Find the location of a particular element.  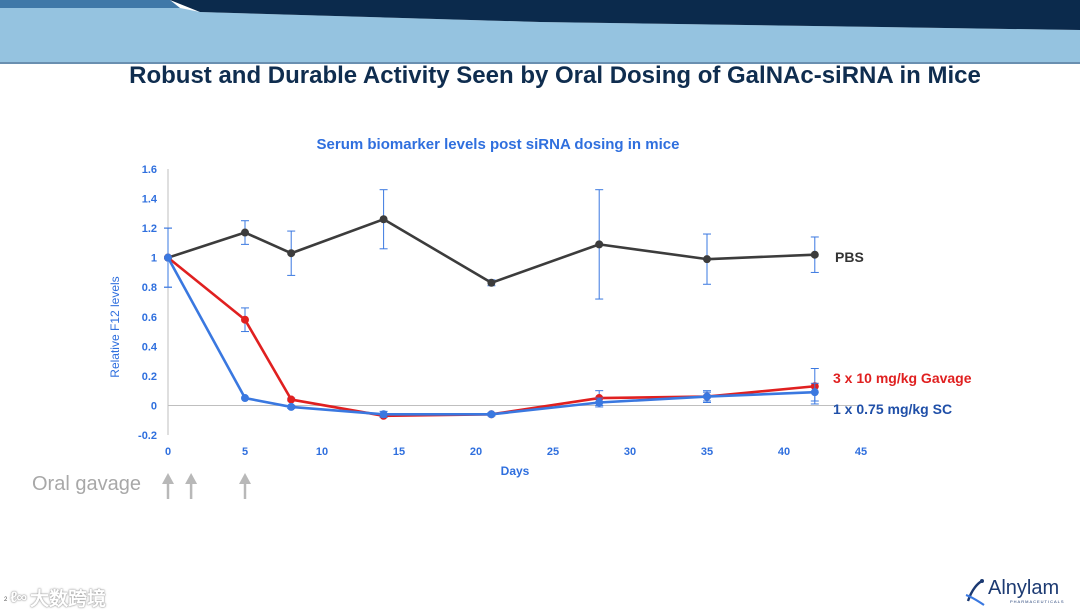

header-banner is located at coordinates (540, 33).